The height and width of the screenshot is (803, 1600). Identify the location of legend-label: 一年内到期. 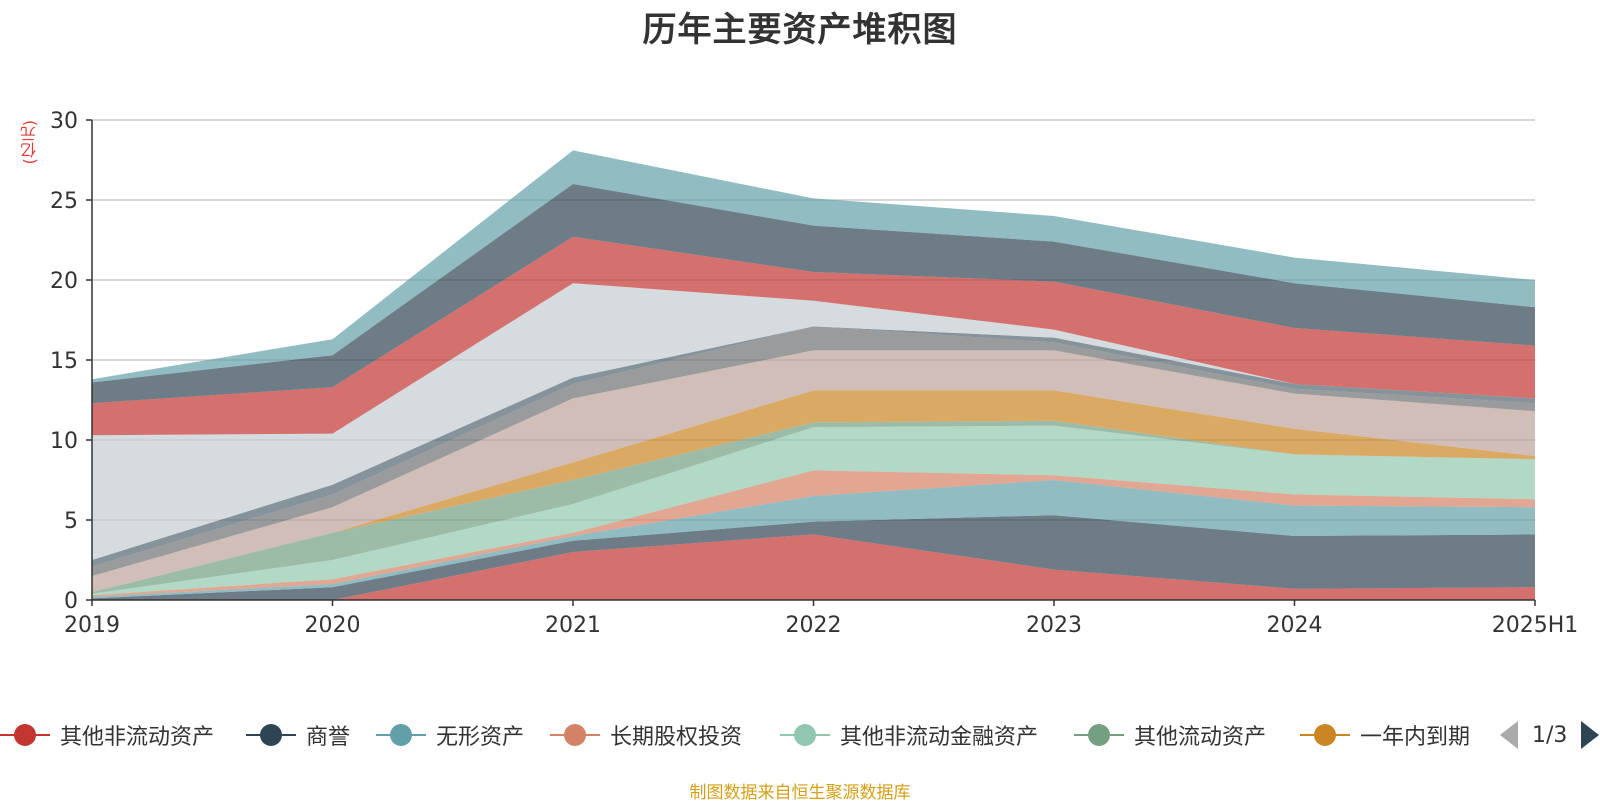
(1415, 737).